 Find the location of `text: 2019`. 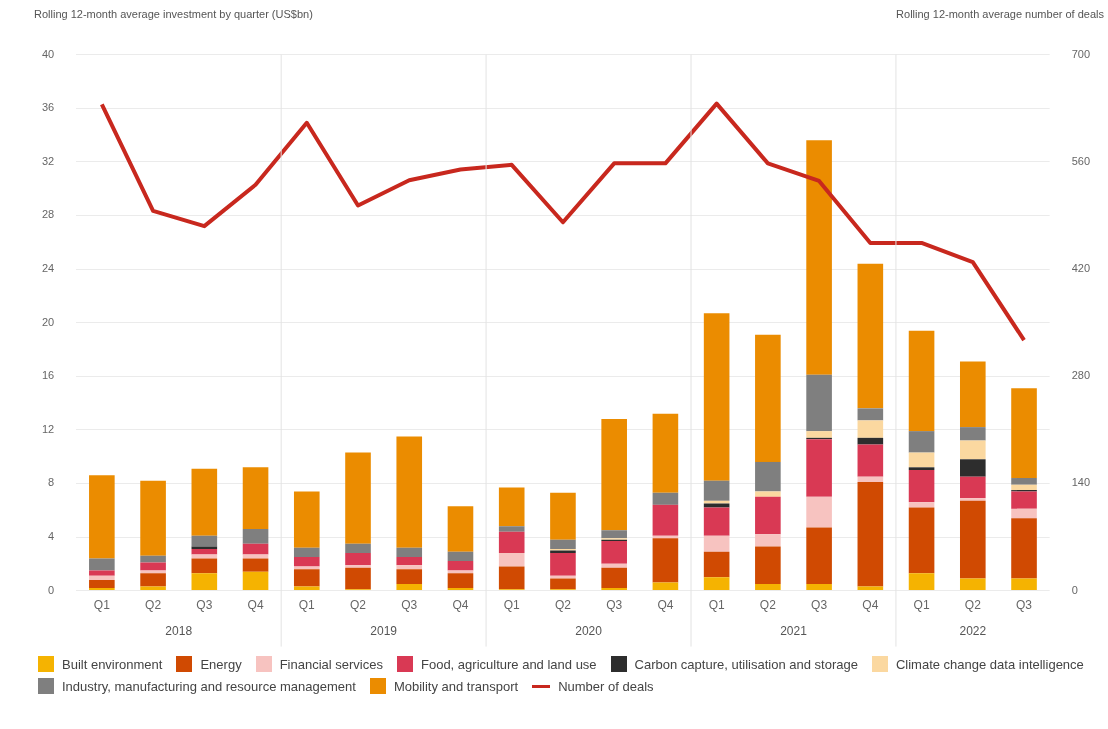

text: 2019 is located at coordinates (384, 630).